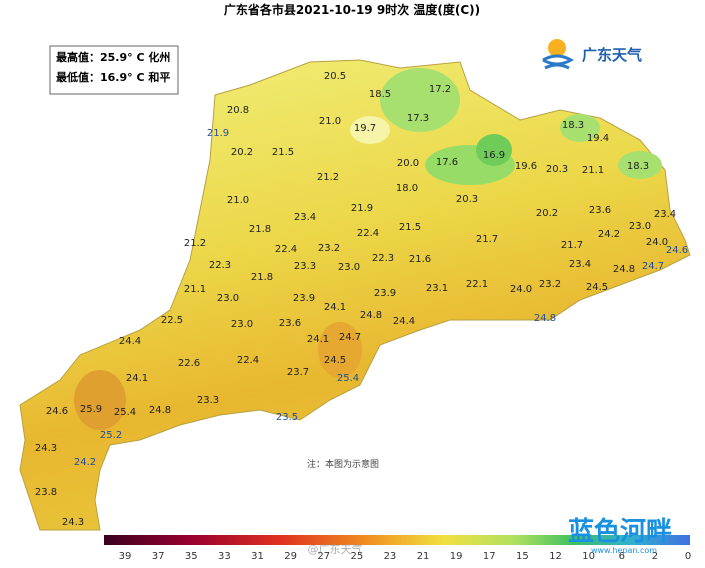 Image resolution: width=705 pixels, height=568 pixels. I want to click on scale-tick-label: 6, so click(622, 556).